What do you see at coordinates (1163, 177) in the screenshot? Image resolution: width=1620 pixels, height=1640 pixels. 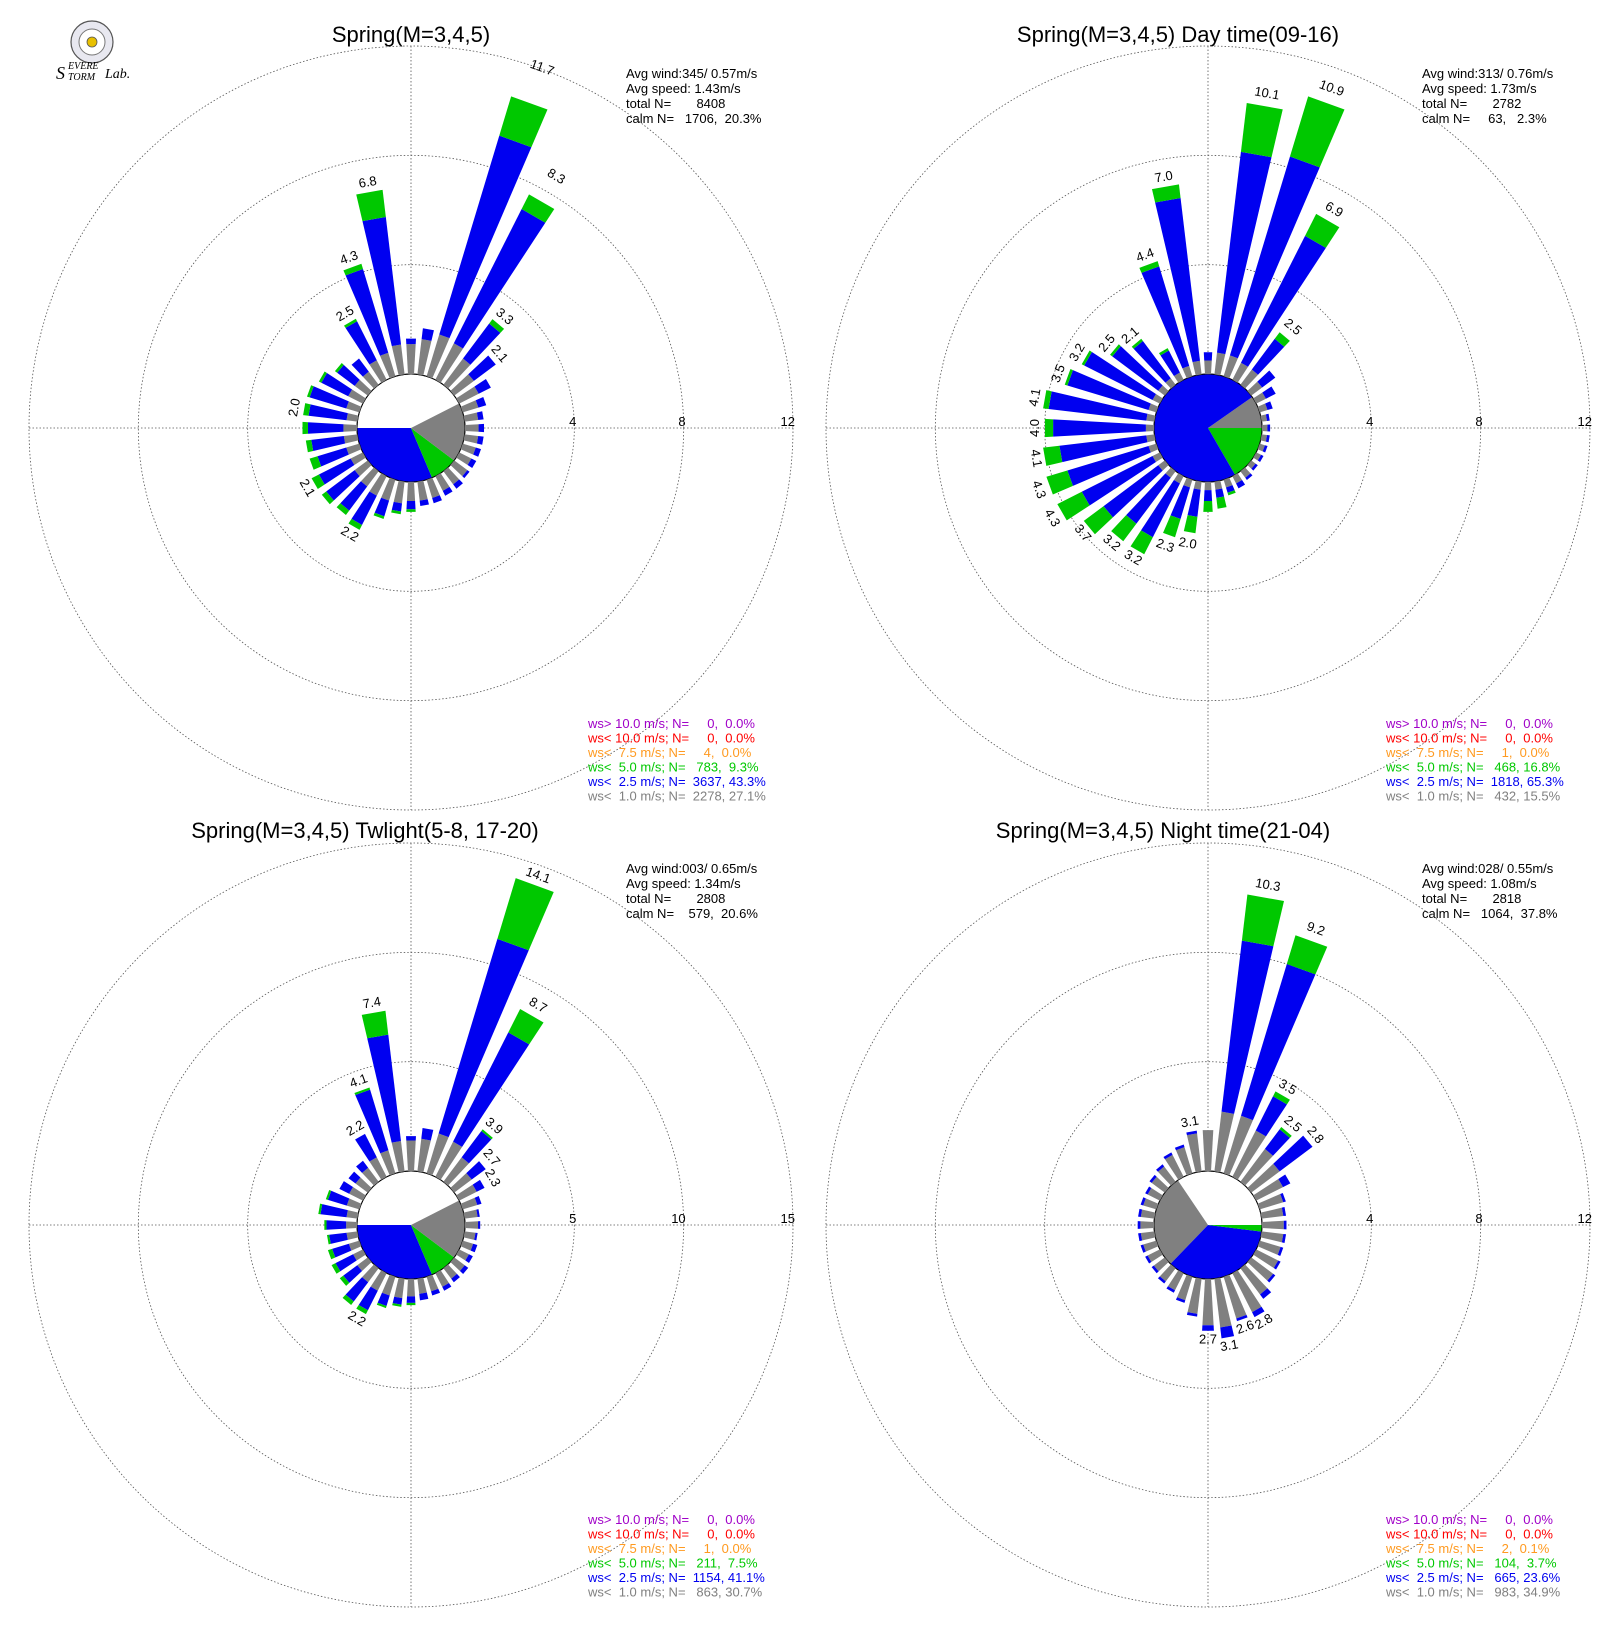 I see `bar-value-label: 7.0` at bounding box center [1163, 177].